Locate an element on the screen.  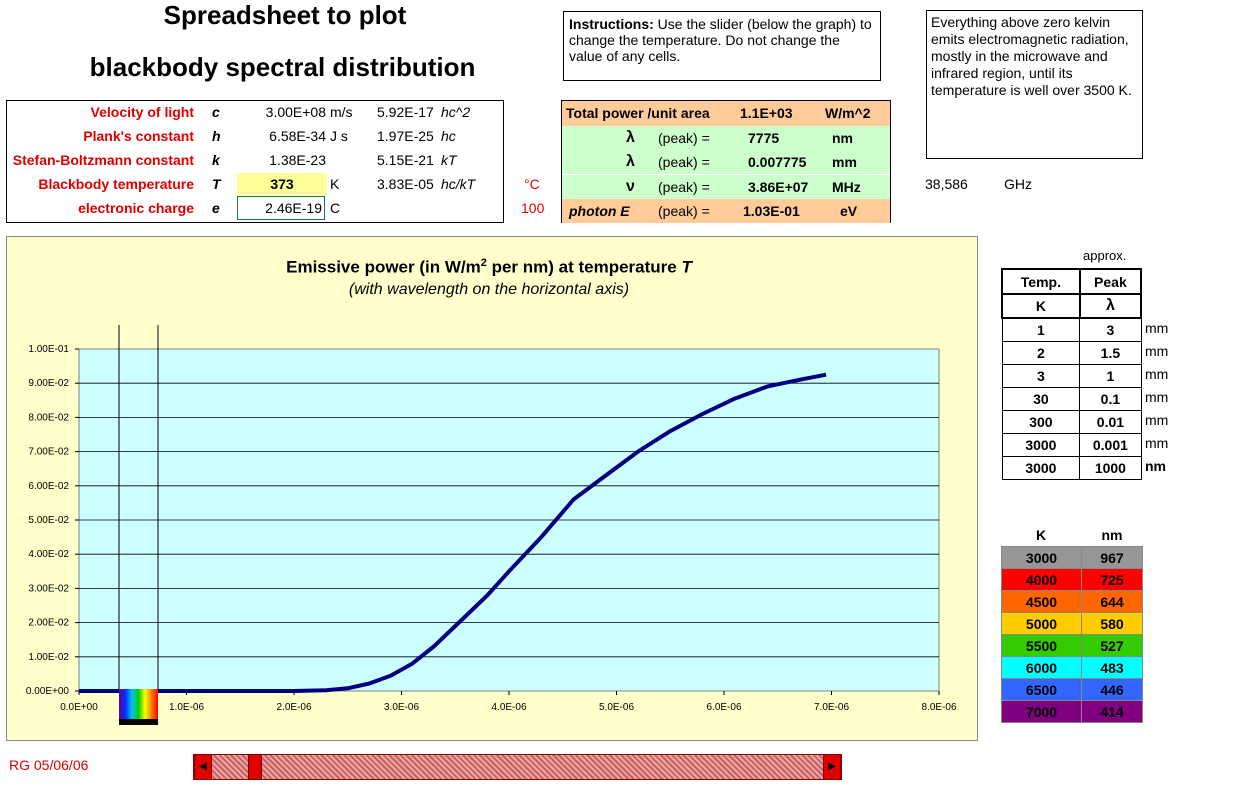
chart-title-main: Emissive power (in W/m is located at coordinates (383, 267).